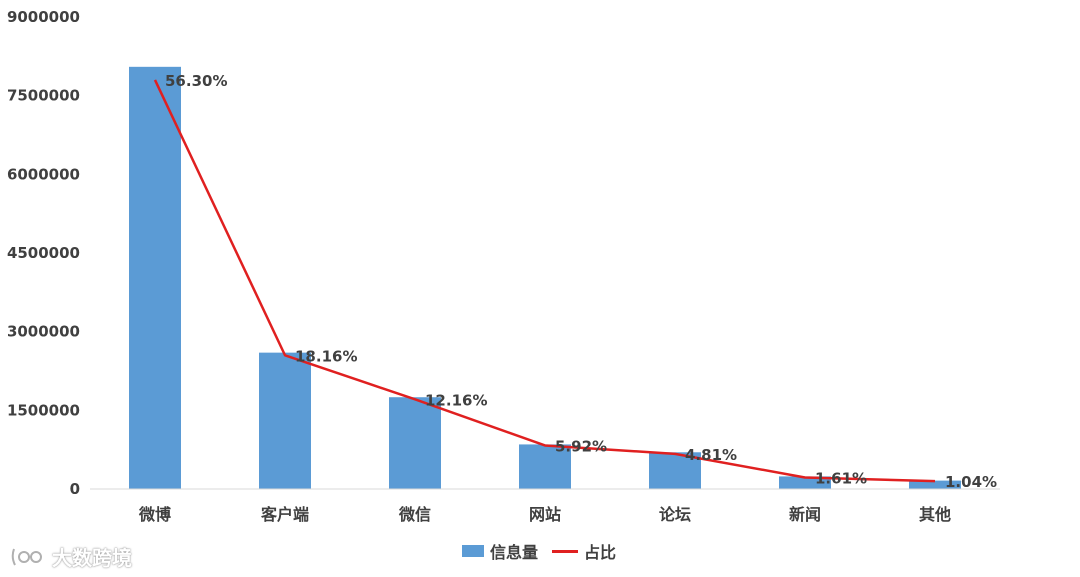 The image size is (1080, 577). I want to click on x-tick-label: 网站, so click(545, 514).